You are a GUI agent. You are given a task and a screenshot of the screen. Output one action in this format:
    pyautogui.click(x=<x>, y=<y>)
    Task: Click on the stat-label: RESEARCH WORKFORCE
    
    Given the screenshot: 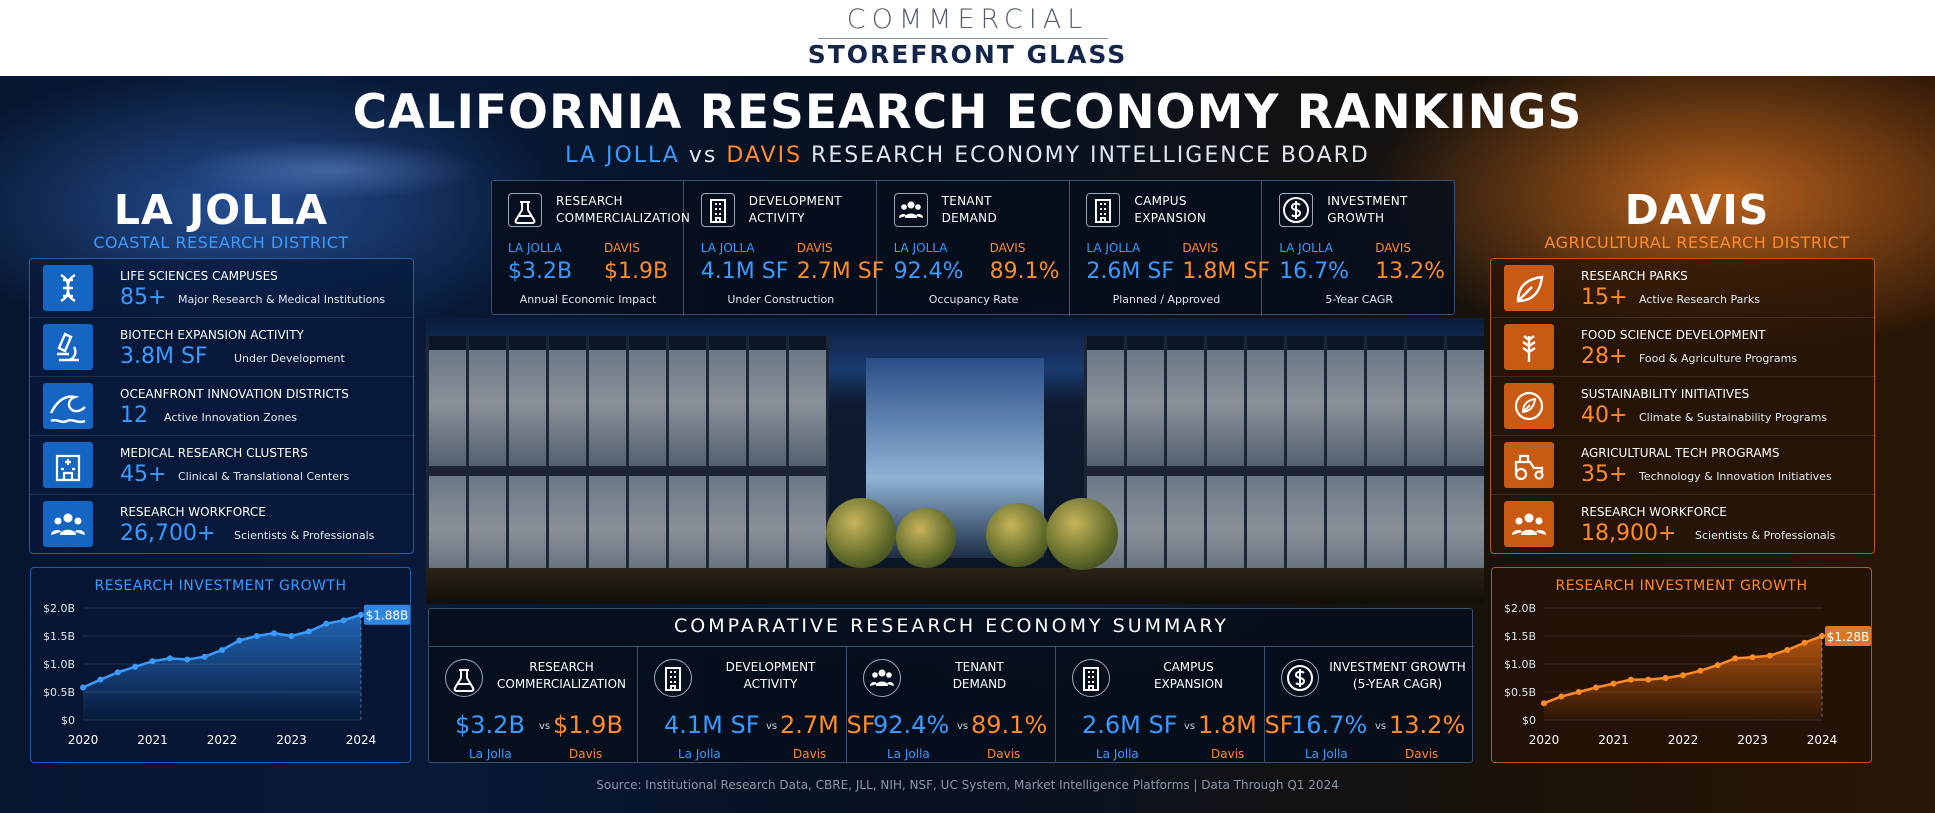 What is the action you would take?
    pyautogui.click(x=193, y=512)
    